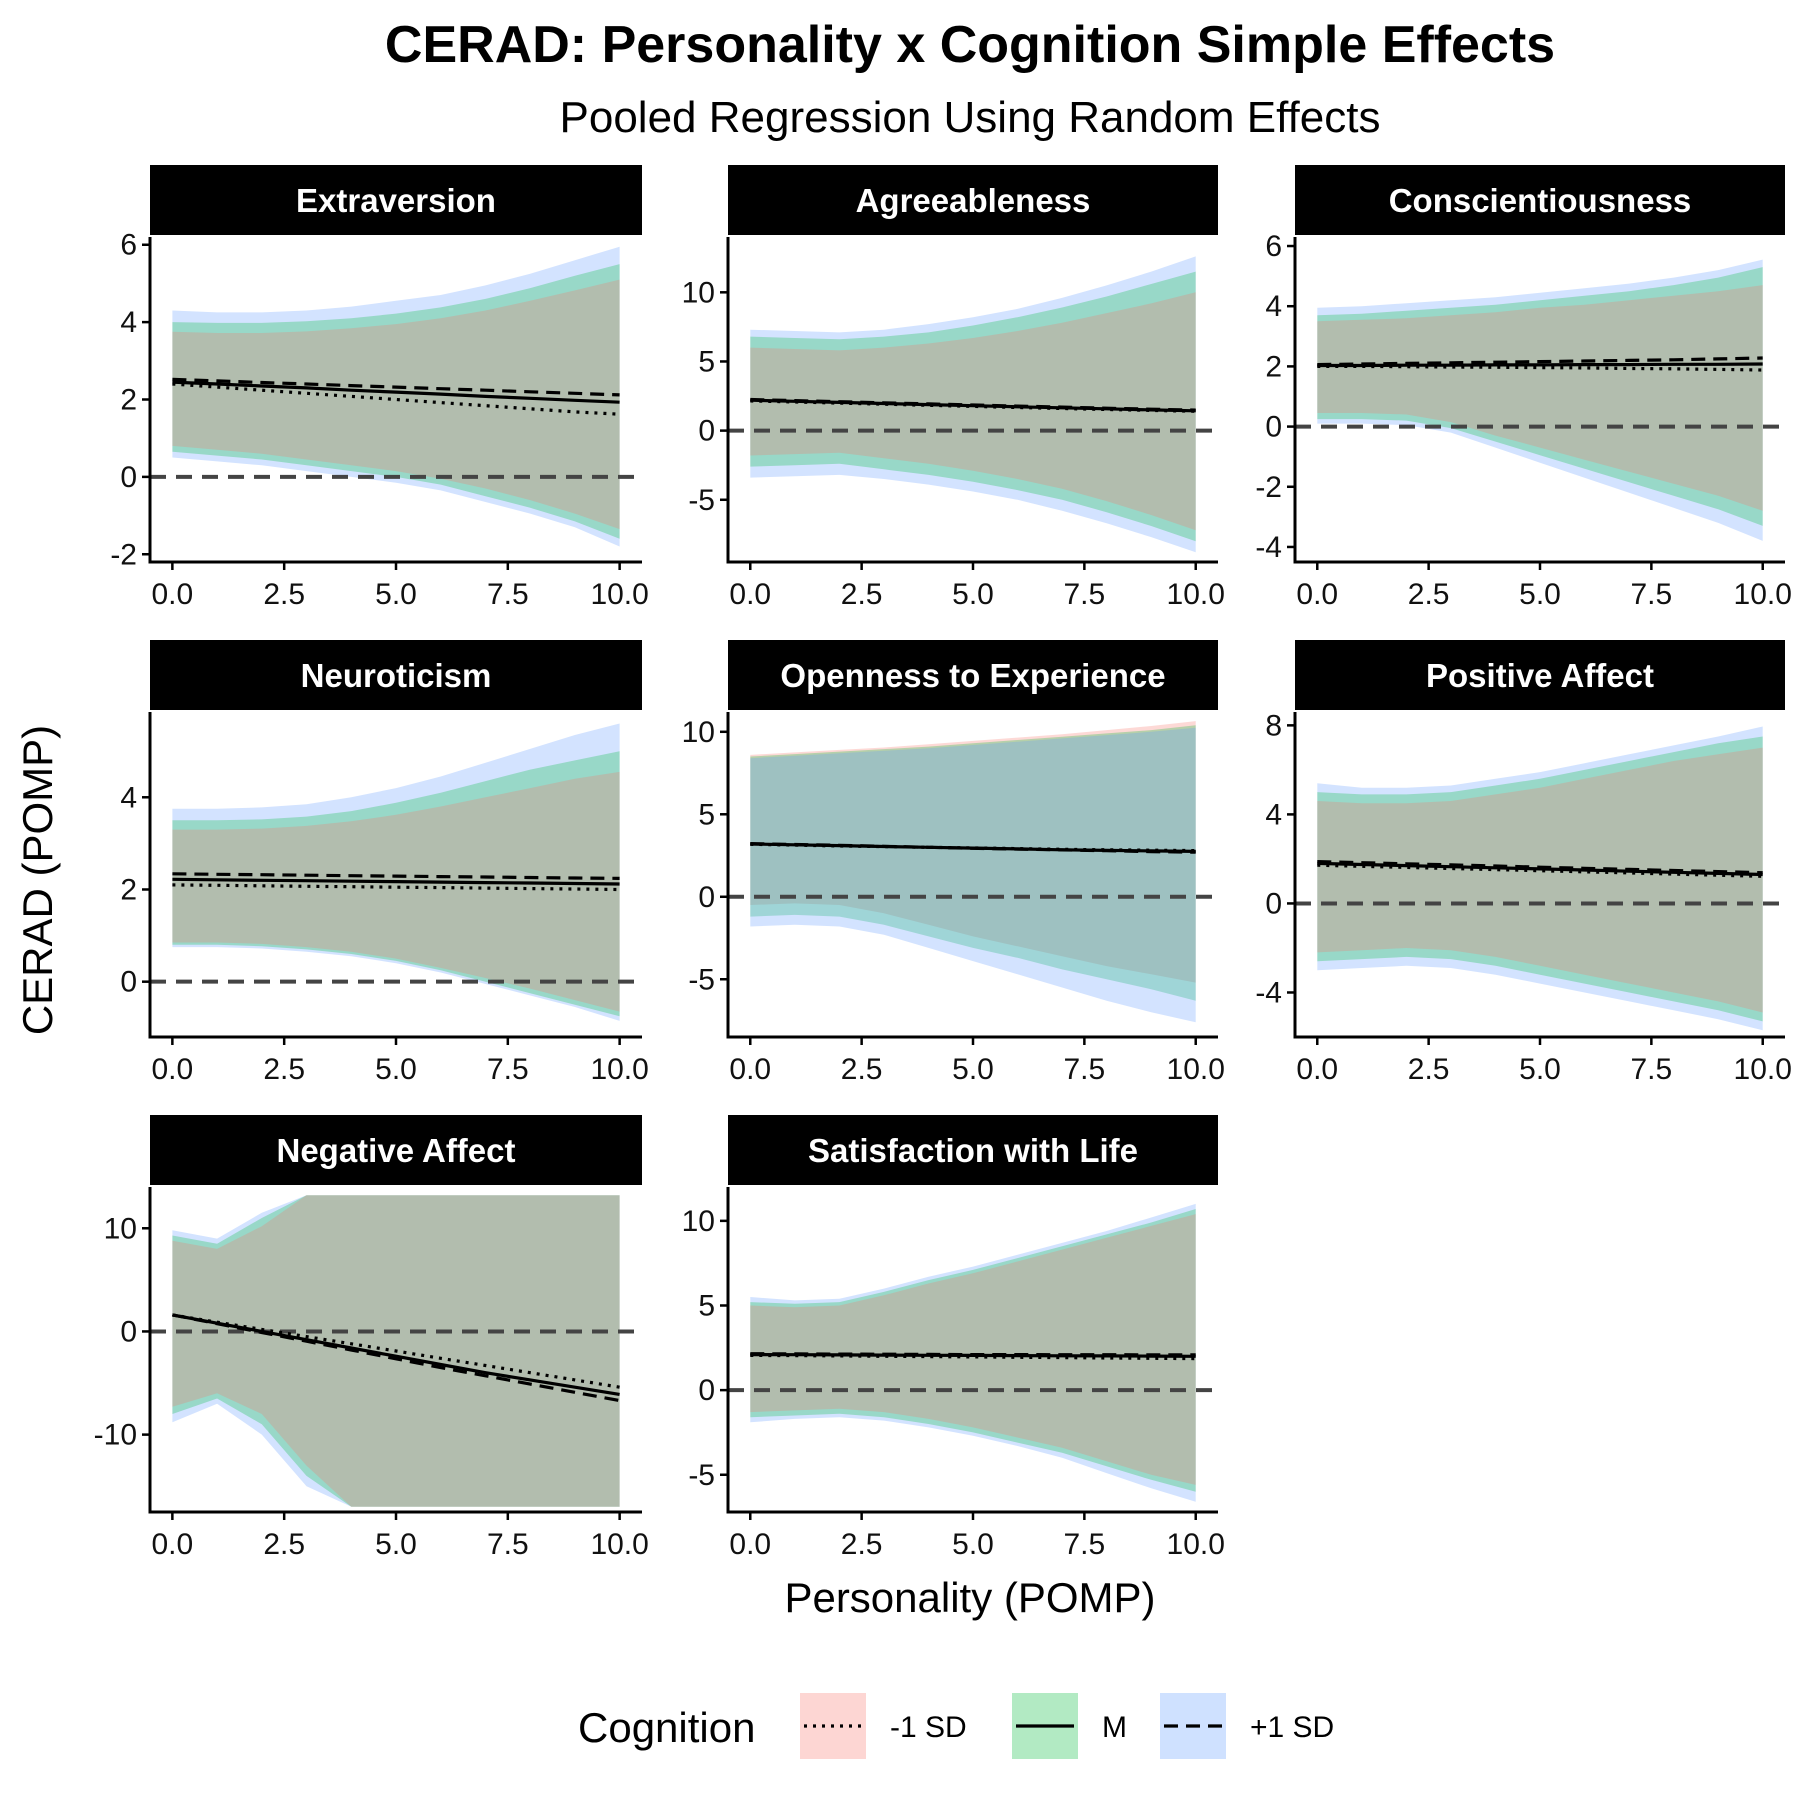  Describe the element at coordinates (928, 1727) in the screenshot. I see `legend-label: -1 SD` at that location.